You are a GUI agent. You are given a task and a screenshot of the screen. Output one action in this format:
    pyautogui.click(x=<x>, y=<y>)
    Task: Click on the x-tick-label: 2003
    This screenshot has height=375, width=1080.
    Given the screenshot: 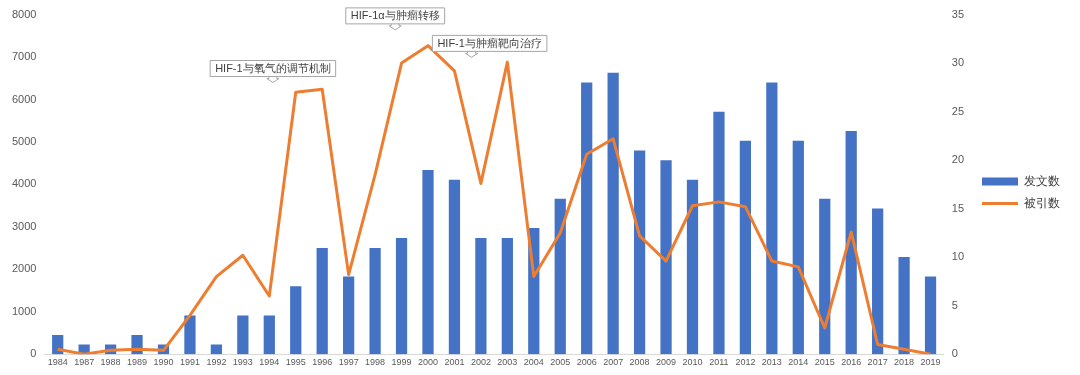 What is the action you would take?
    pyautogui.click(x=507, y=362)
    